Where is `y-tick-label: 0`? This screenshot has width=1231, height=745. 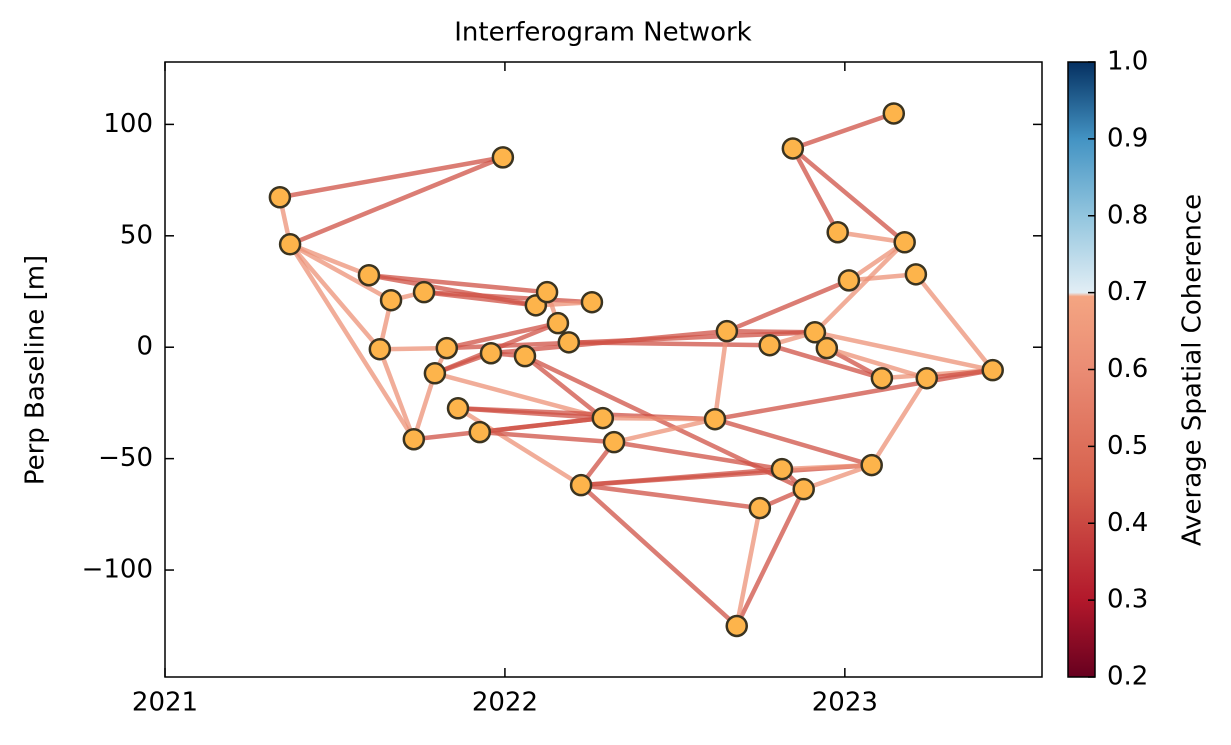 y-tick-label: 0 is located at coordinates (144, 347).